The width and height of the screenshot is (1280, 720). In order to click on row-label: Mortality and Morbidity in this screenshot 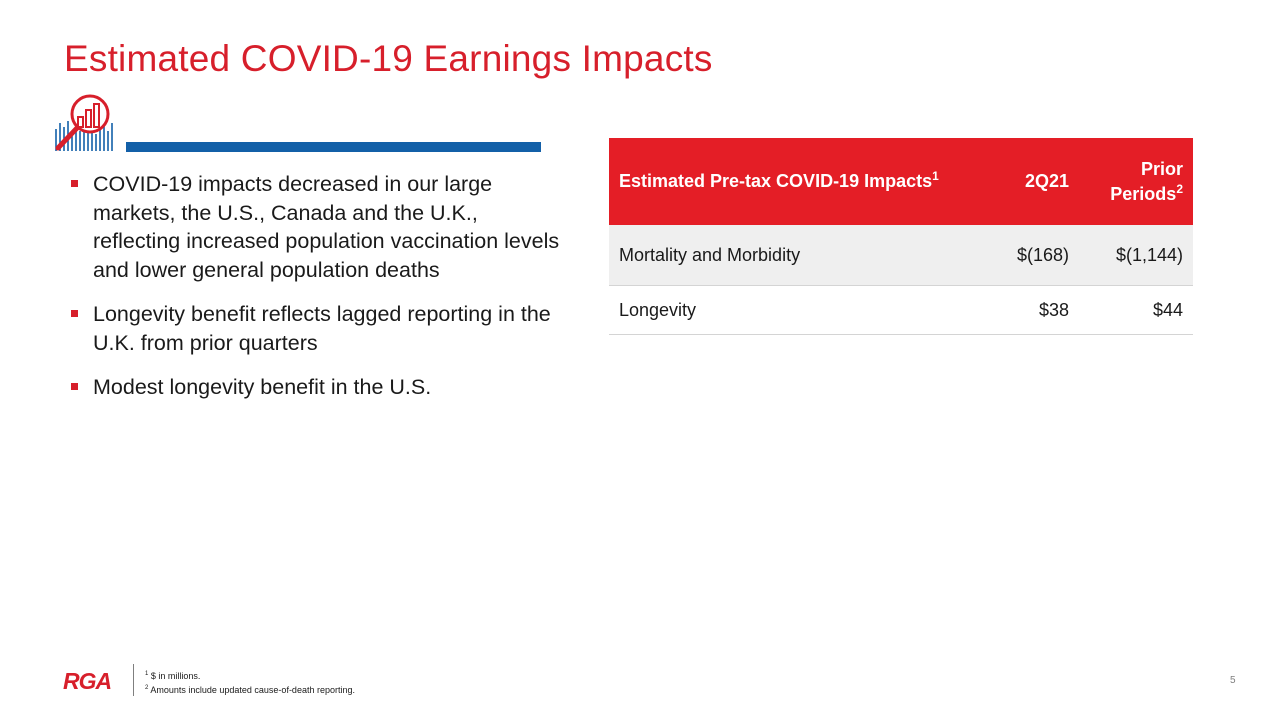, I will do `click(791, 255)`.